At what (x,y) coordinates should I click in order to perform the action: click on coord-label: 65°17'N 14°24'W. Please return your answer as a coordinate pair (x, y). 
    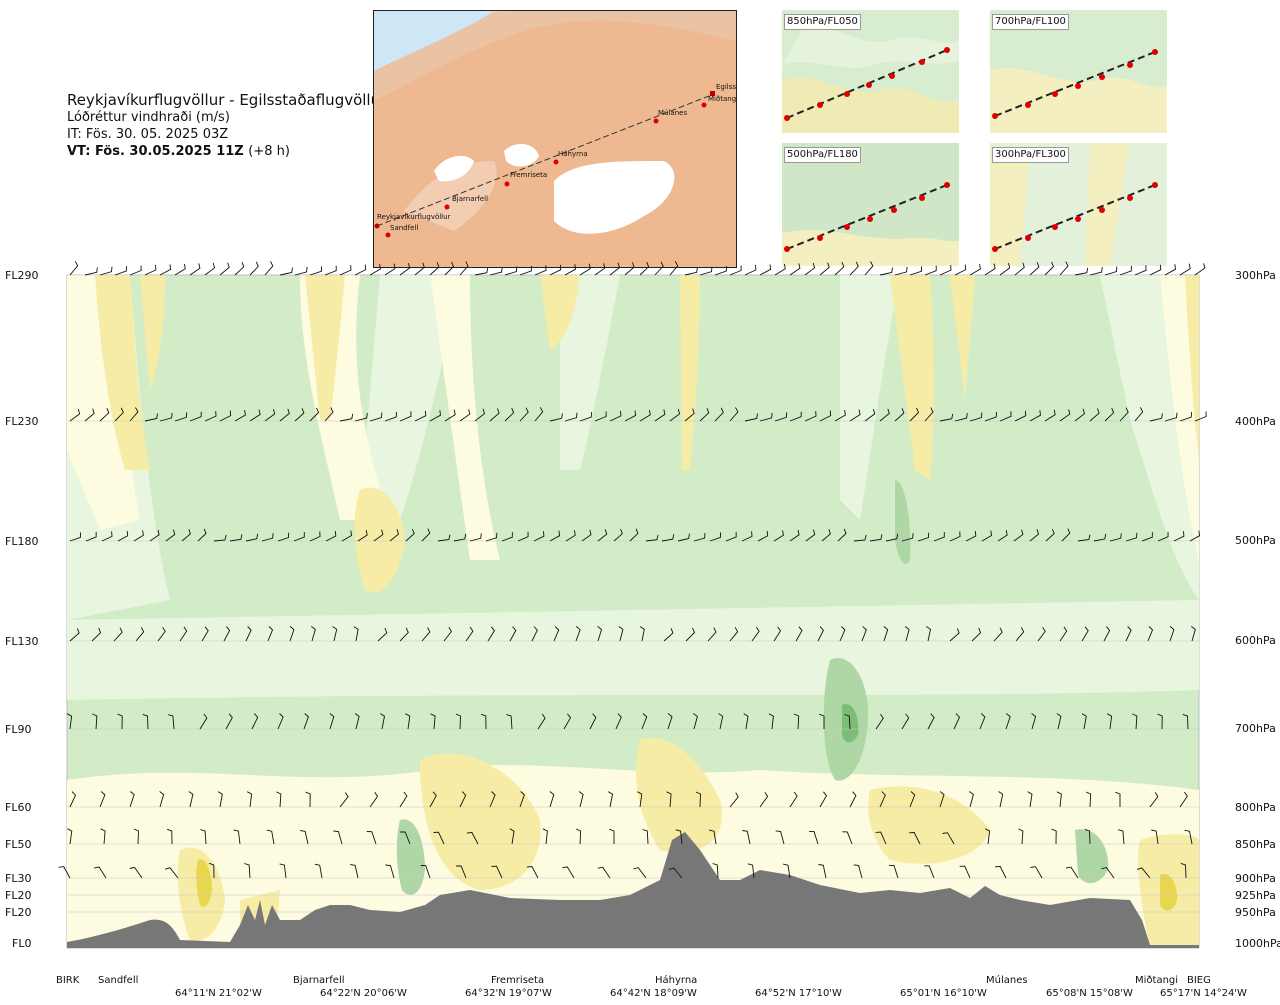
    Looking at the image, I should click on (1203, 993).